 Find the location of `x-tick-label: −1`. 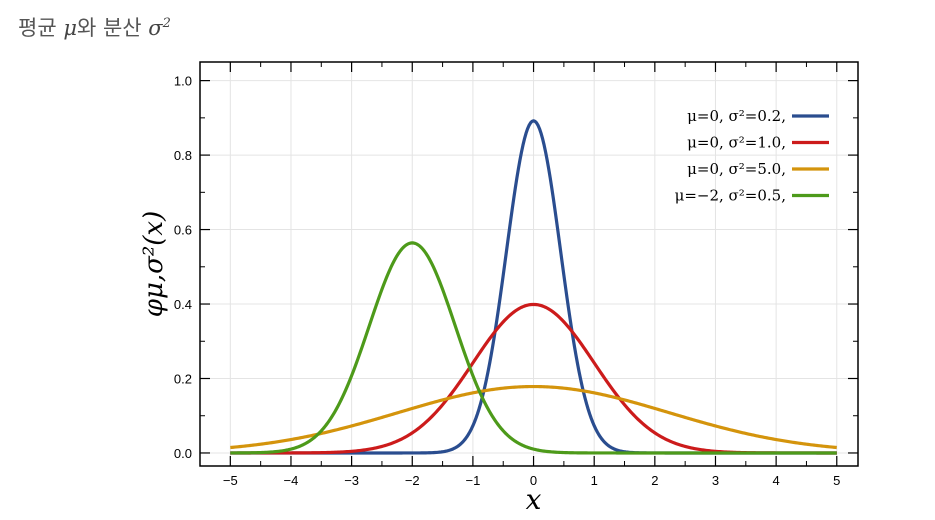

x-tick-label: −1 is located at coordinates (472, 480).